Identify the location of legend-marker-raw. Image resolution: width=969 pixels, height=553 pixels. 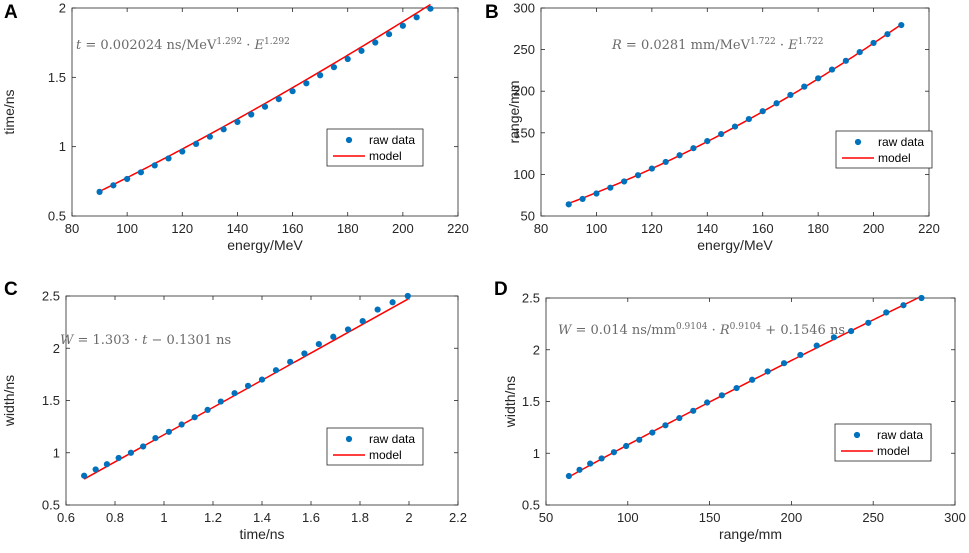
(858, 142).